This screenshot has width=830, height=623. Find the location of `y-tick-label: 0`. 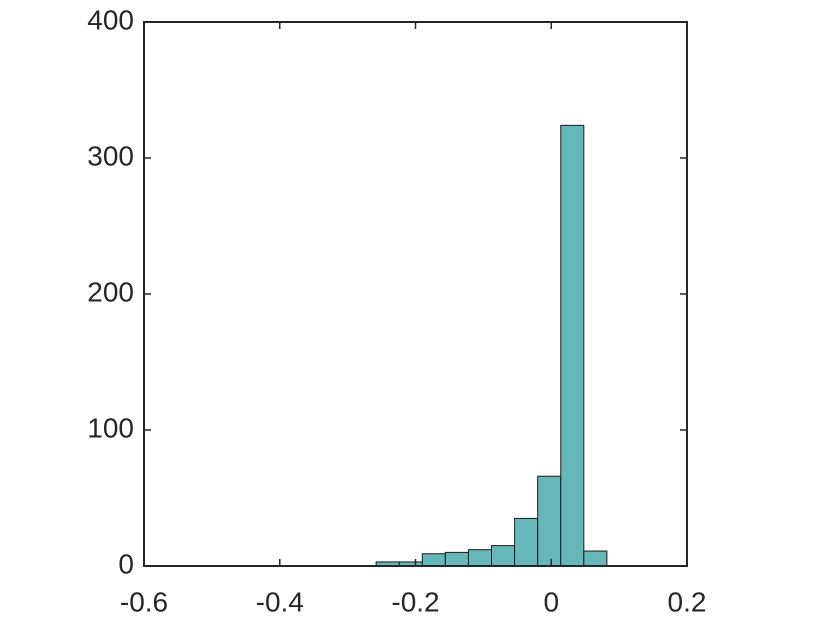

y-tick-label: 0 is located at coordinates (126, 563).